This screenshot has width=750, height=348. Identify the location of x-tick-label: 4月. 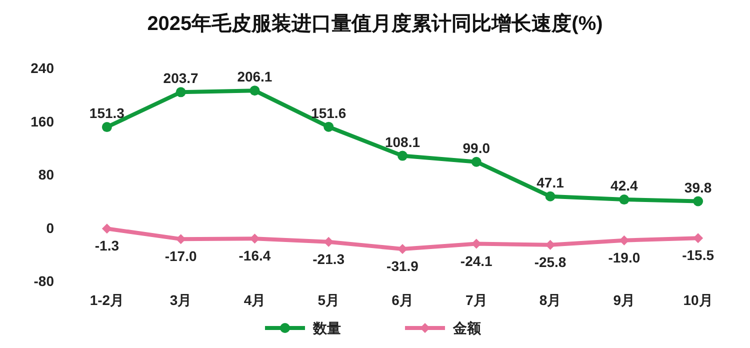
(255, 300).